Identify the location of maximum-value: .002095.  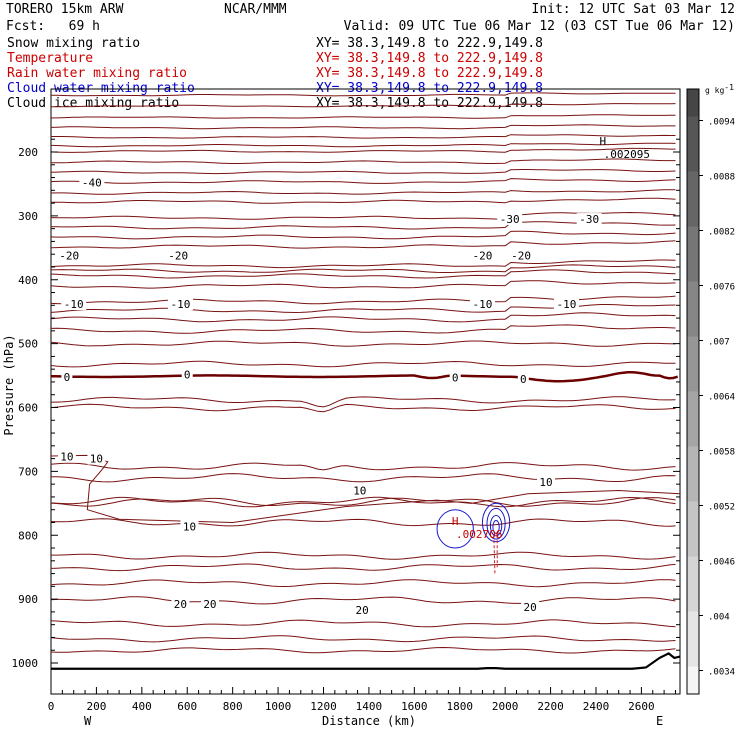
(627, 154).